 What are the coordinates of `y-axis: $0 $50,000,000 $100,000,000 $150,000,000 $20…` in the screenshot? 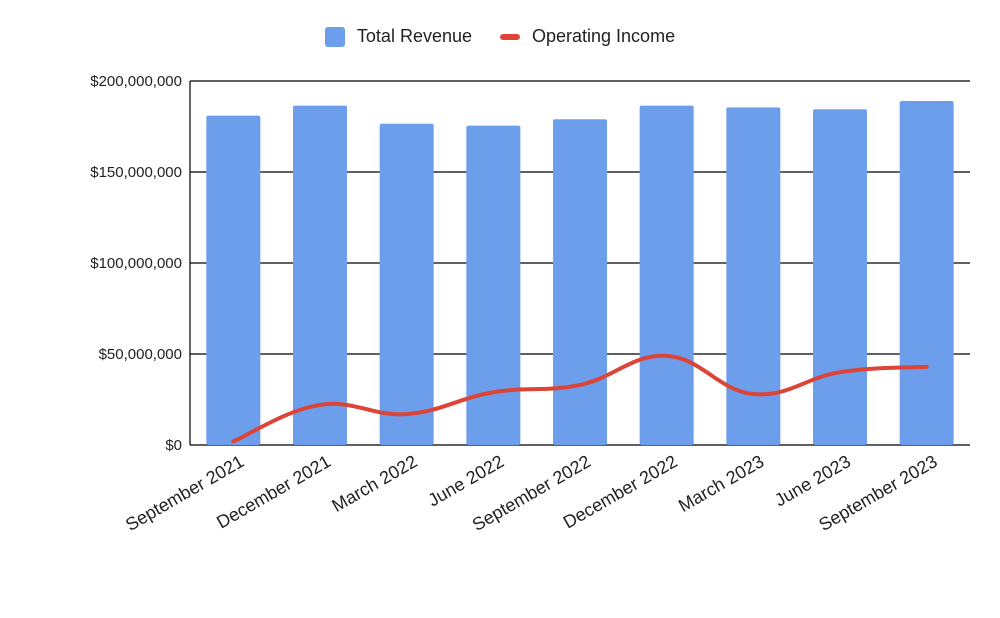 It's located at (140, 263).